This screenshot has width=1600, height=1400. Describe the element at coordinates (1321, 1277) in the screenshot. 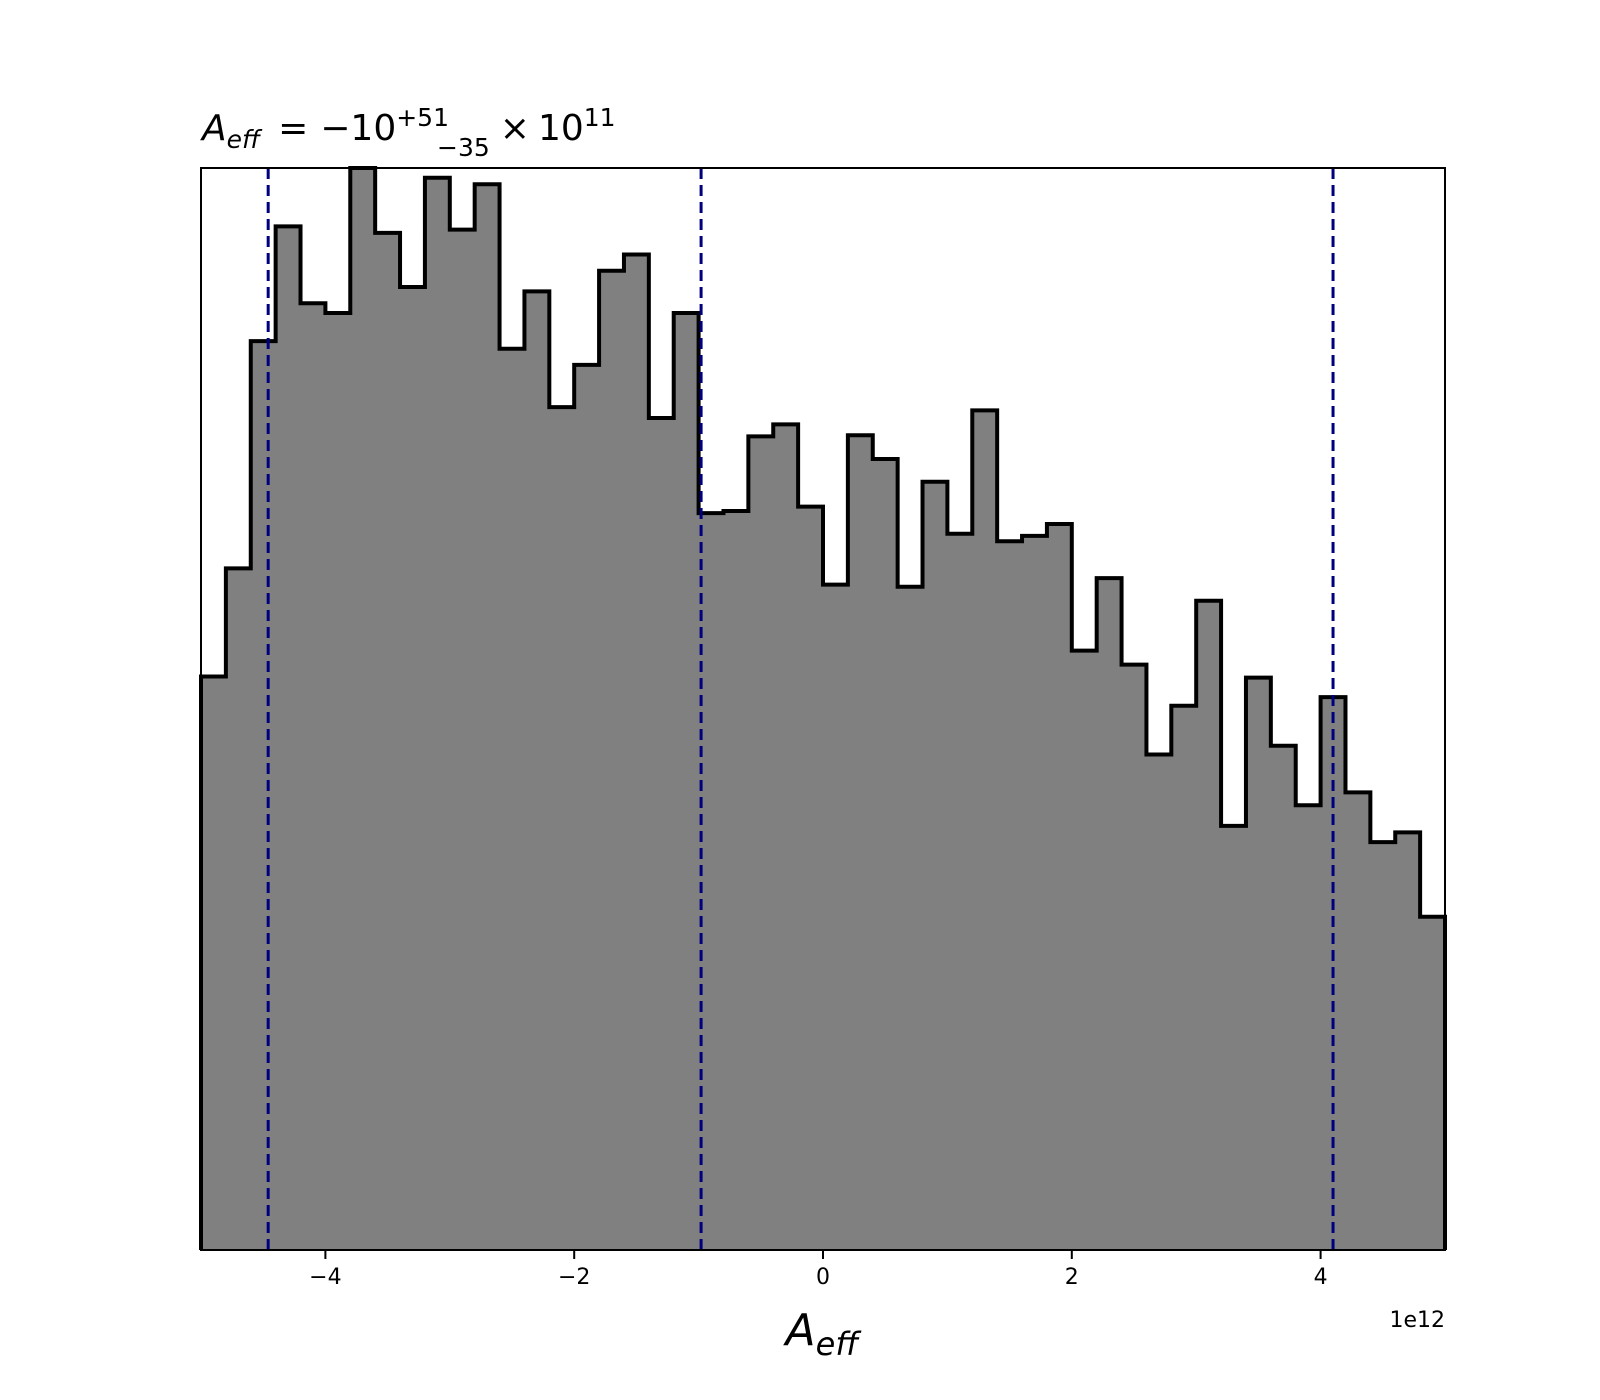

I see `x-tick-label: 4` at that location.